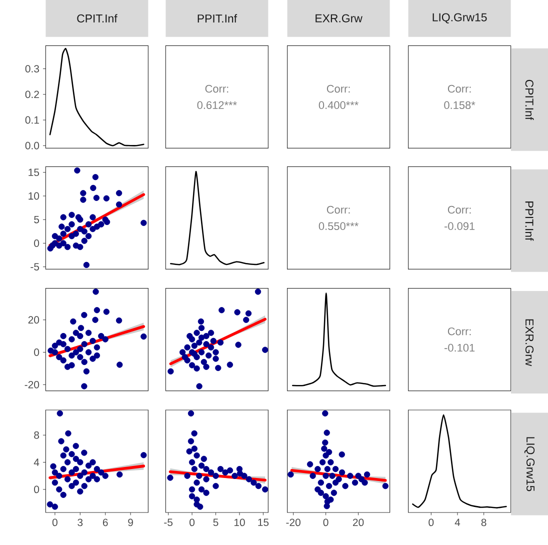 Image resolution: width=548 pixels, height=545 pixels. Describe the element at coordinates (217, 105) in the screenshot. I see `text: 0.612***` at that location.